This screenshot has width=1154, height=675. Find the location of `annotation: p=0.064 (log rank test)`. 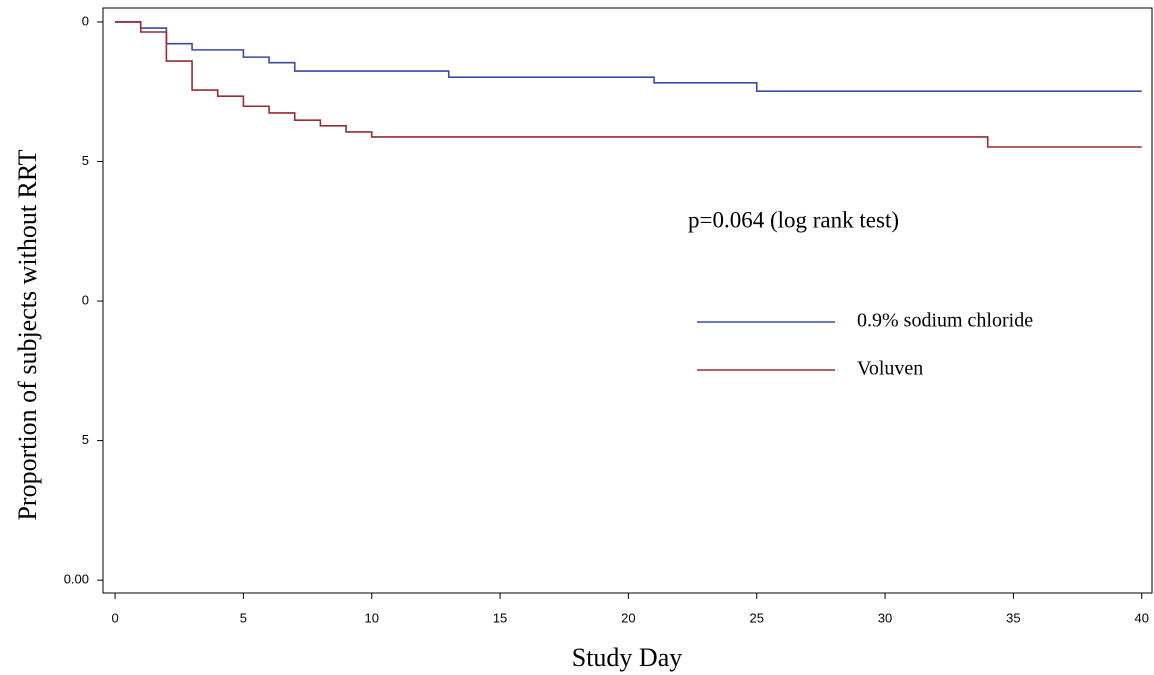

annotation: p=0.064 (log rank test) is located at coordinates (793, 219).